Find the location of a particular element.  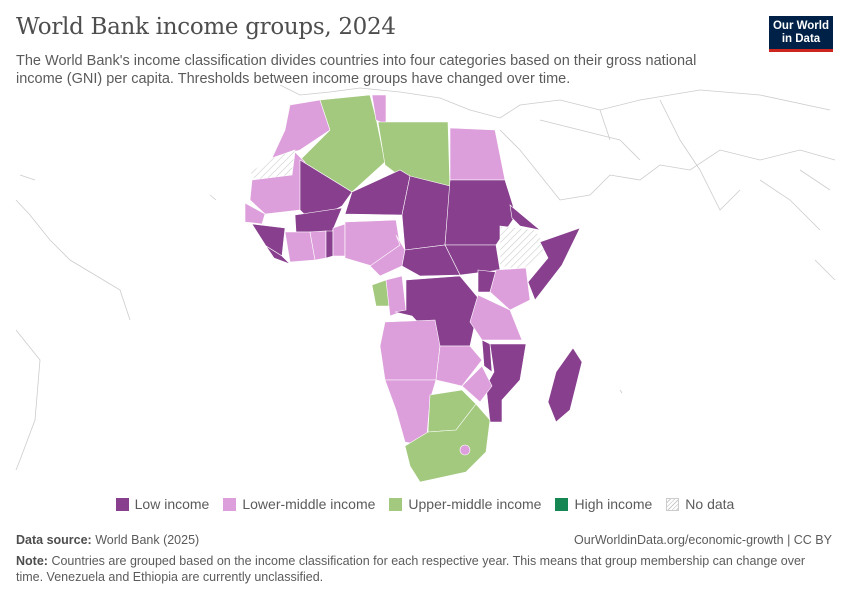

source-label: Data source: is located at coordinates (54, 540).